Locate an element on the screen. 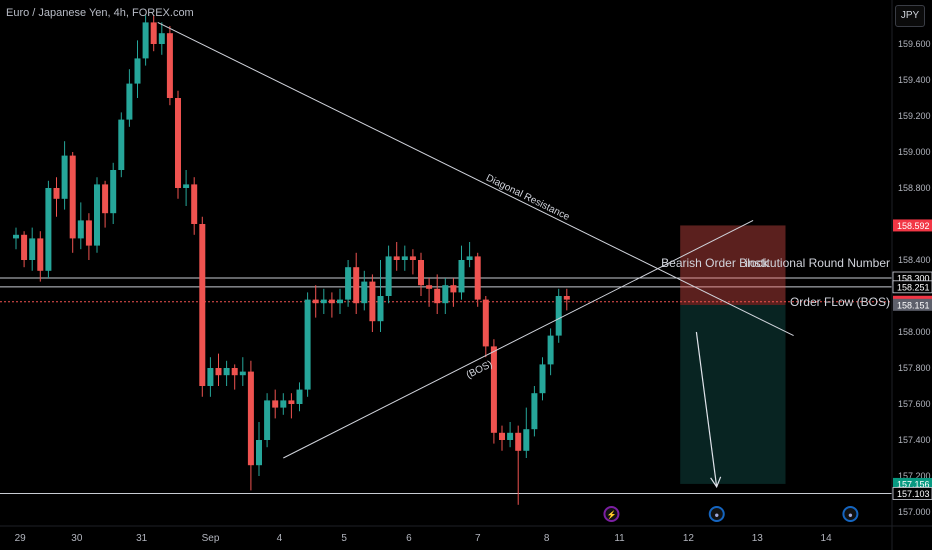 Image resolution: width=932 pixels, height=550 pixels. x-tick-label: 6 is located at coordinates (409, 538).